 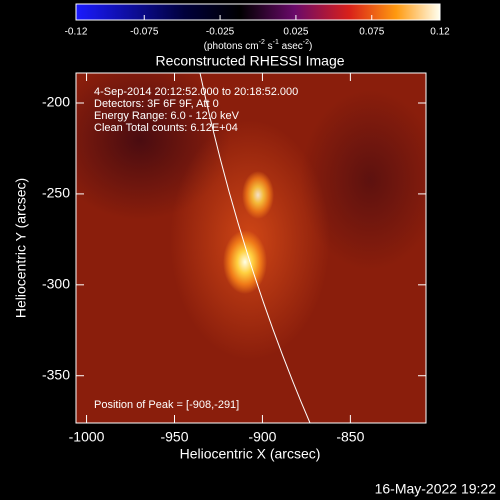 What do you see at coordinates (196, 92) in the screenshot?
I see `annotation: 4-Sep-2014 20:12:52.000 to 20:18:52.000` at bounding box center [196, 92].